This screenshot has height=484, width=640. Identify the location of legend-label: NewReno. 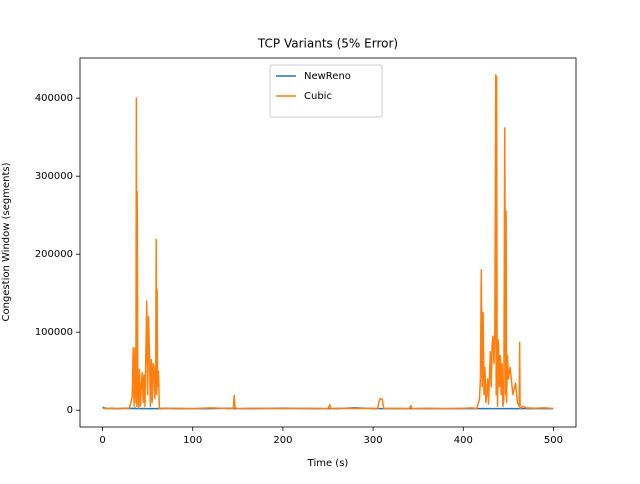
(327, 76).